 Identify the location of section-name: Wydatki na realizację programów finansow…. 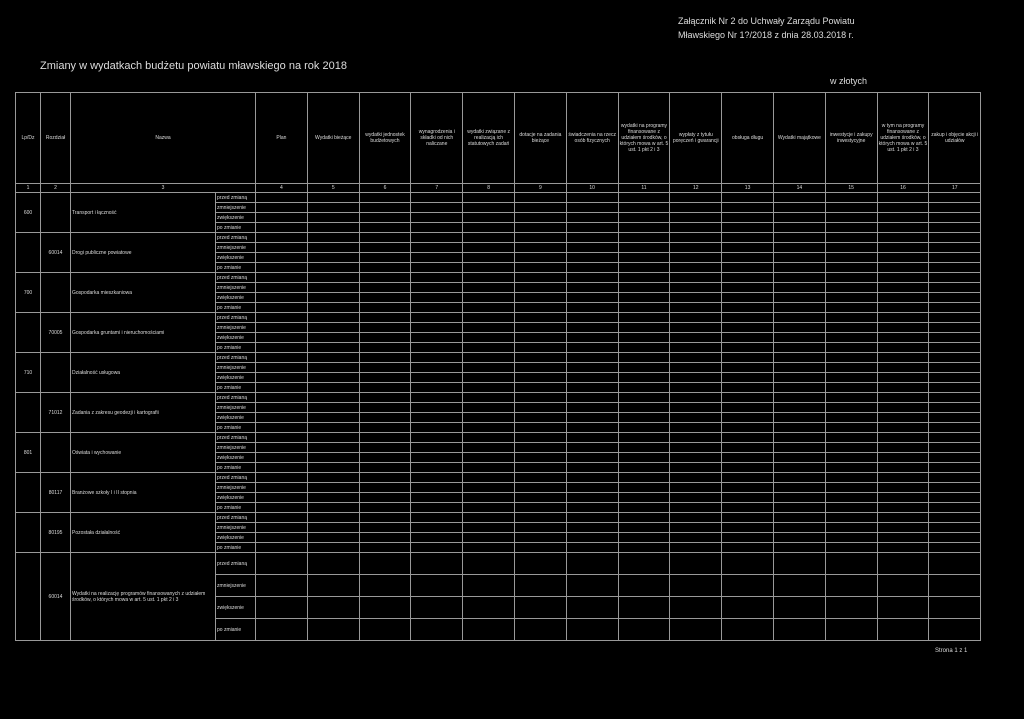
(143, 596).